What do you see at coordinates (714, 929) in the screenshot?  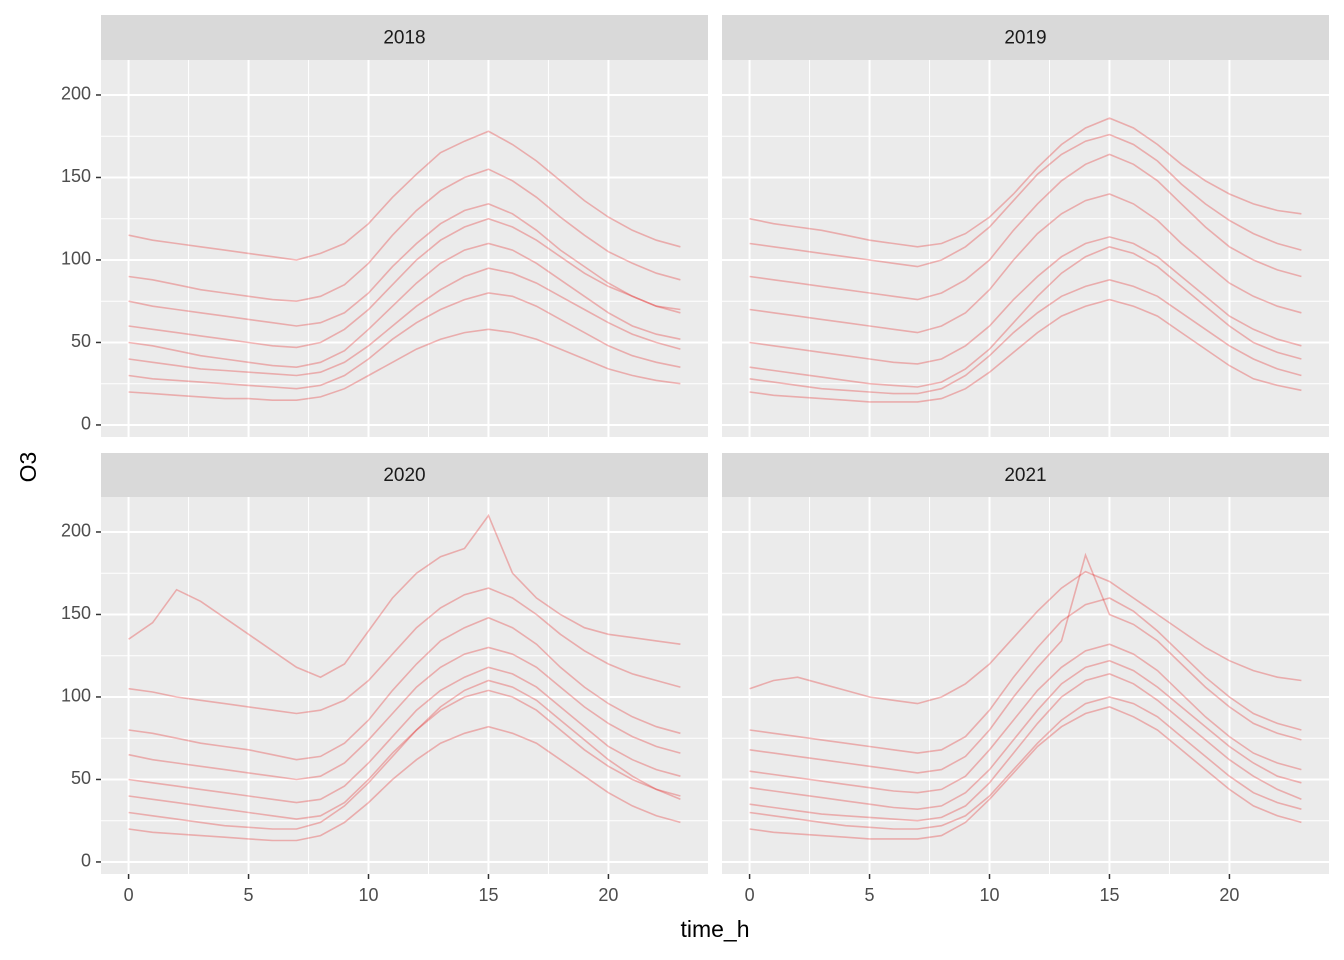 I see `x-axis-title: time_h` at bounding box center [714, 929].